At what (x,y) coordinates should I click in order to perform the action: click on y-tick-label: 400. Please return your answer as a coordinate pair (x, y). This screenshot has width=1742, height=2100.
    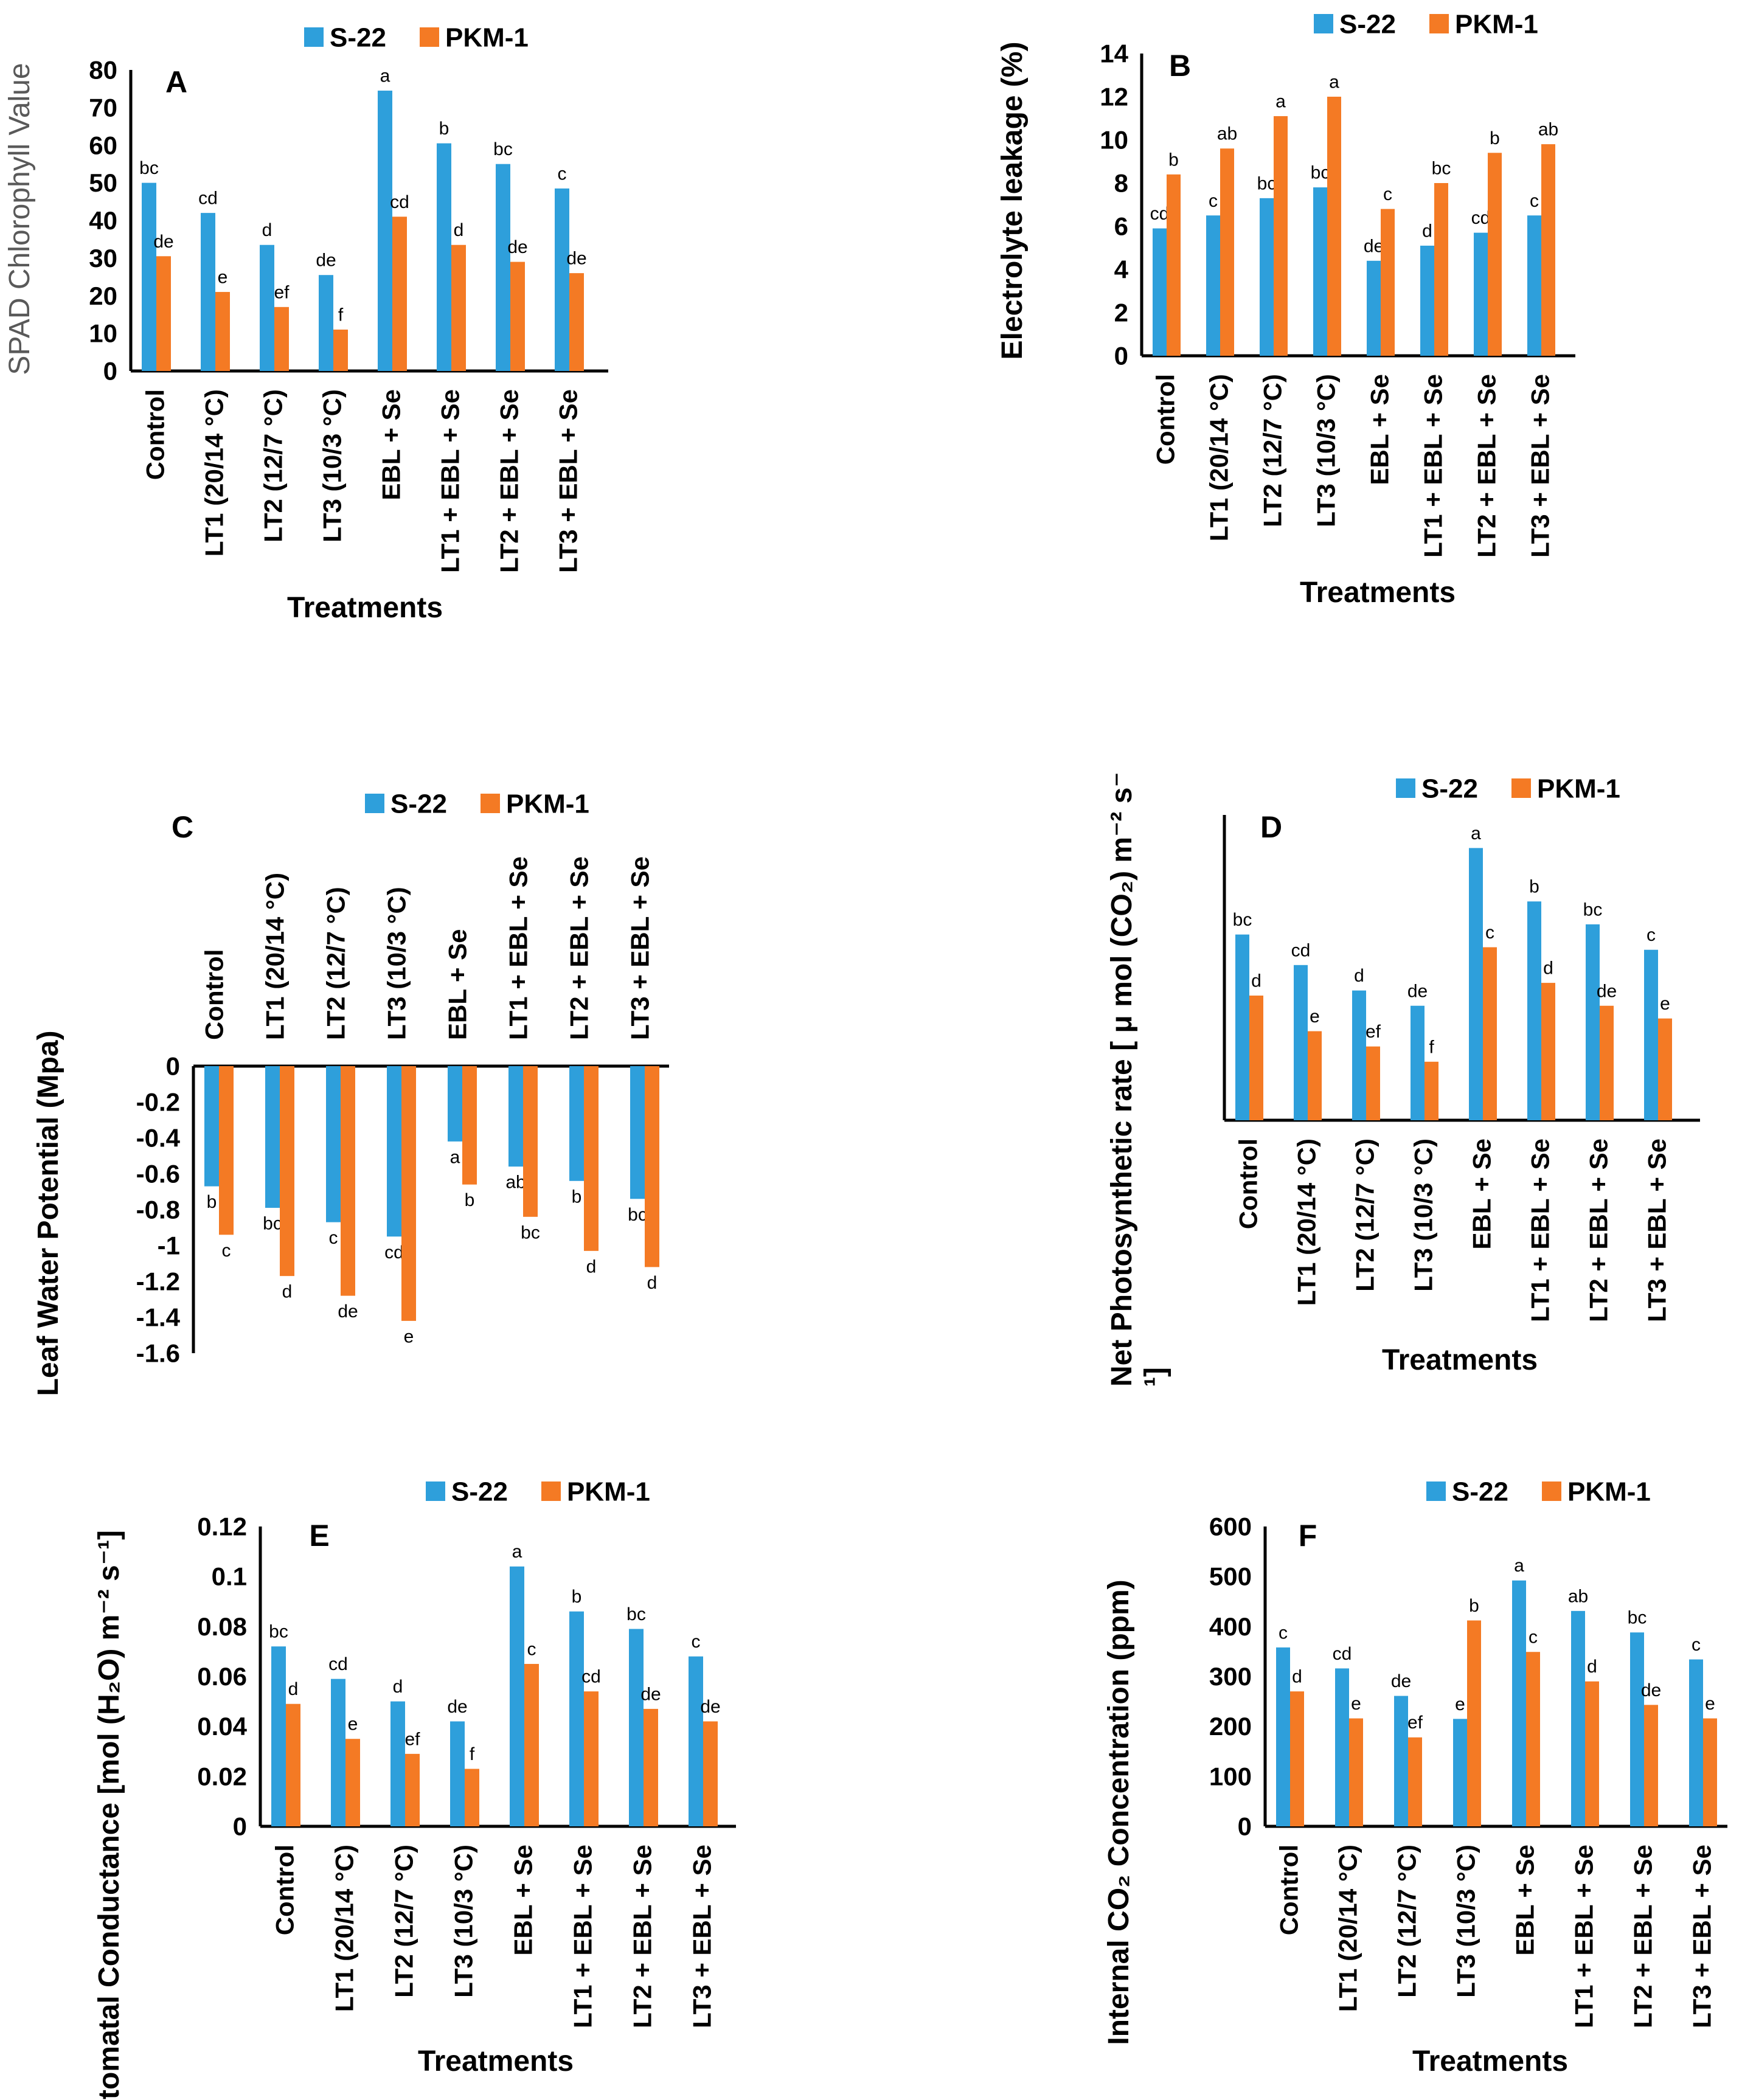
    Looking at the image, I should click on (1230, 1626).